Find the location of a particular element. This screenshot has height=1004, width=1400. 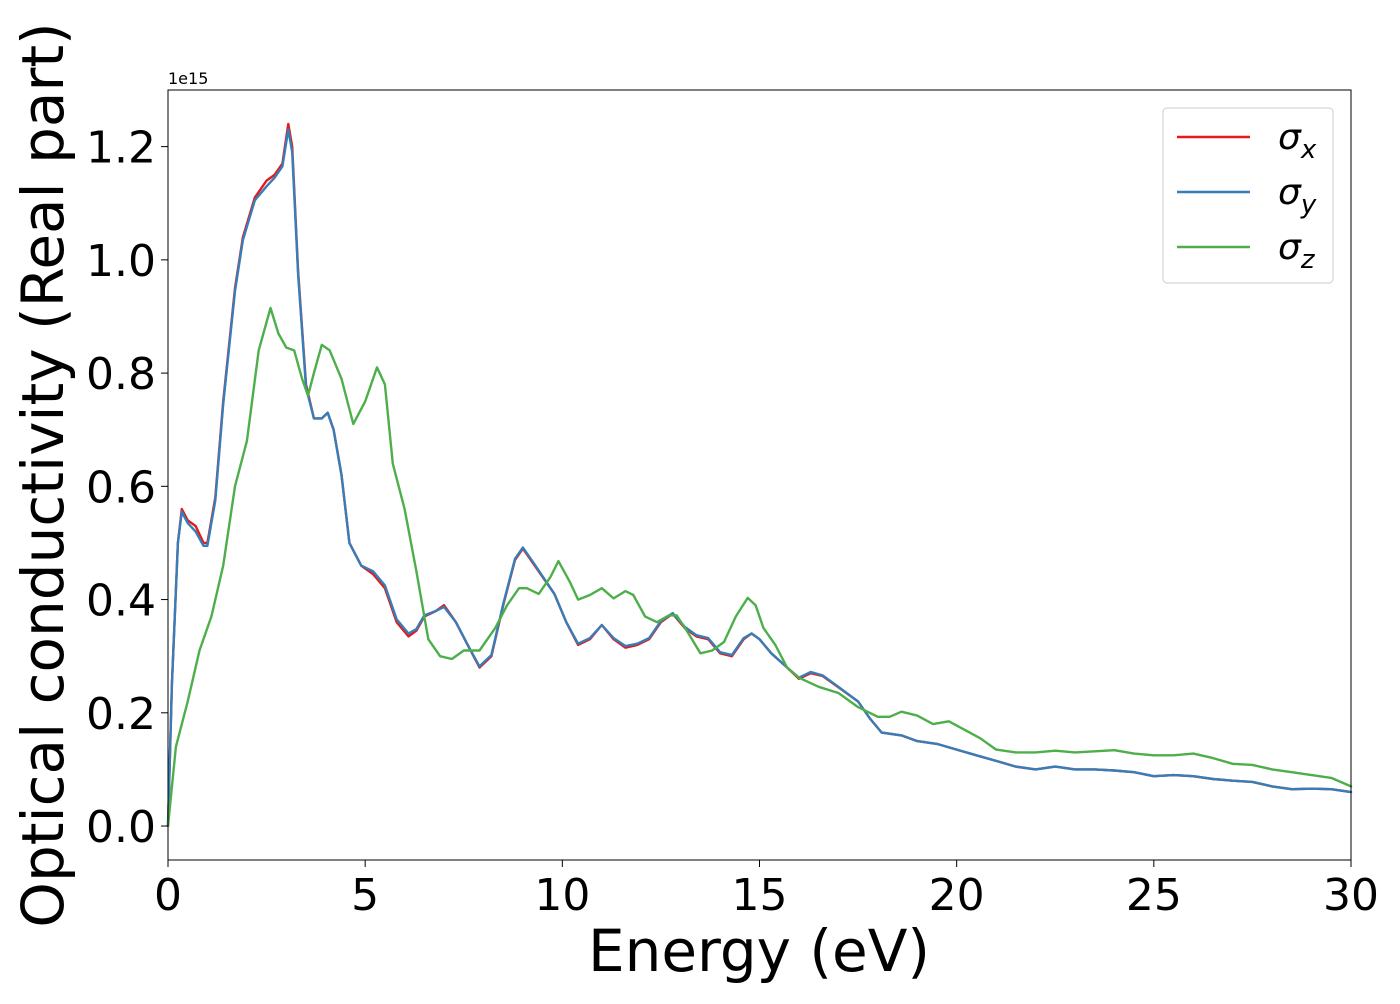

y-tick-label: 0.8 is located at coordinates (121, 374).